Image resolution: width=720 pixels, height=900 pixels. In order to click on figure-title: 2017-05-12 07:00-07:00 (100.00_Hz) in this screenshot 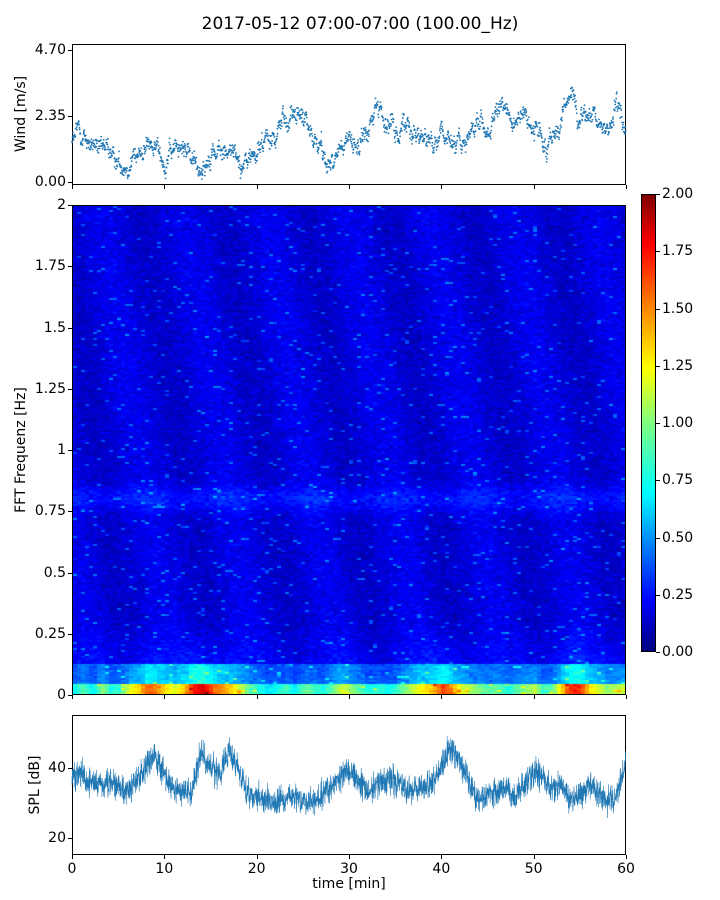, I will do `click(360, 24)`.